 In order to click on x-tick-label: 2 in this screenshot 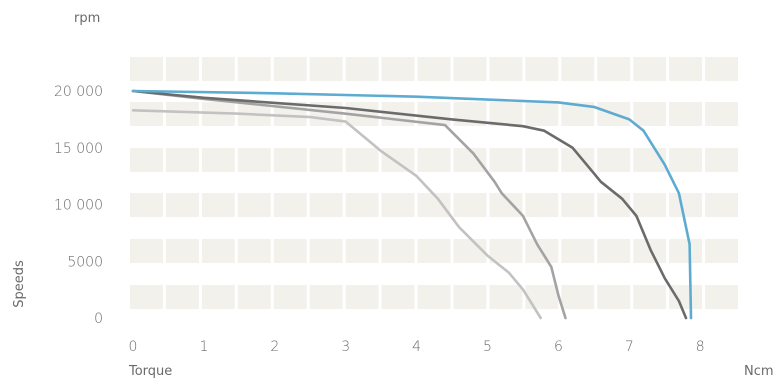, I will do `click(274, 347)`.